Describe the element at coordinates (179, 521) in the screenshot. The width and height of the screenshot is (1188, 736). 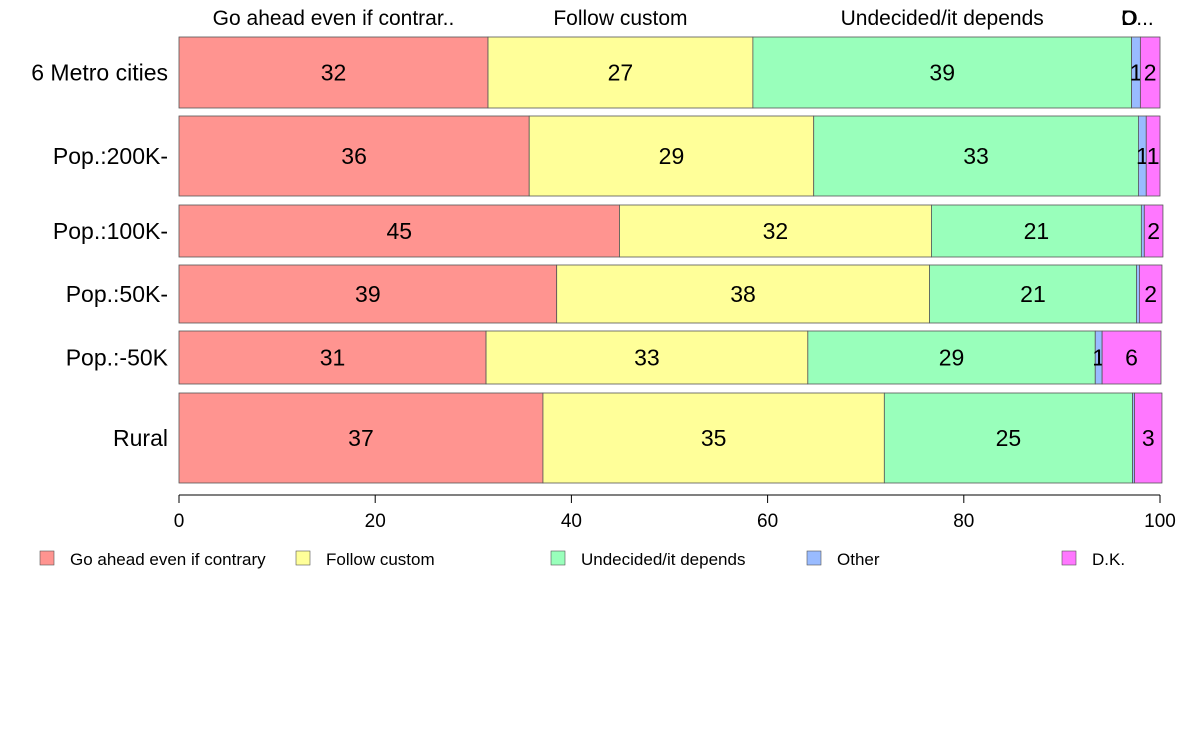
I see `x-tick-label: 0` at that location.